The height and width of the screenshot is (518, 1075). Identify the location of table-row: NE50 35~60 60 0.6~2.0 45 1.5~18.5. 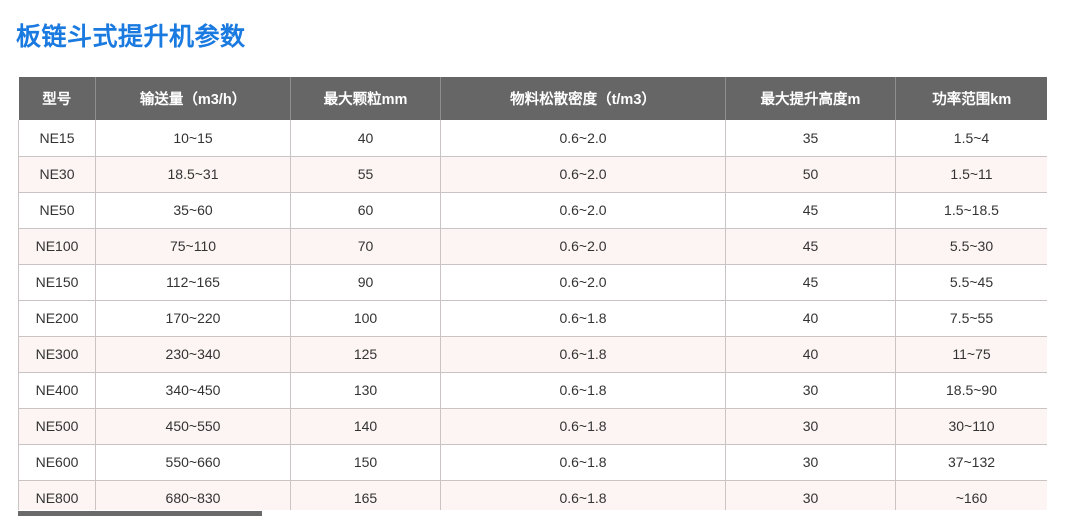
(532, 210).